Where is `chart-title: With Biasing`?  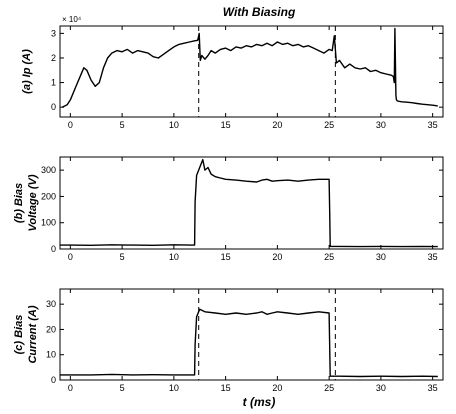 chart-title: With Biasing is located at coordinates (259, 12).